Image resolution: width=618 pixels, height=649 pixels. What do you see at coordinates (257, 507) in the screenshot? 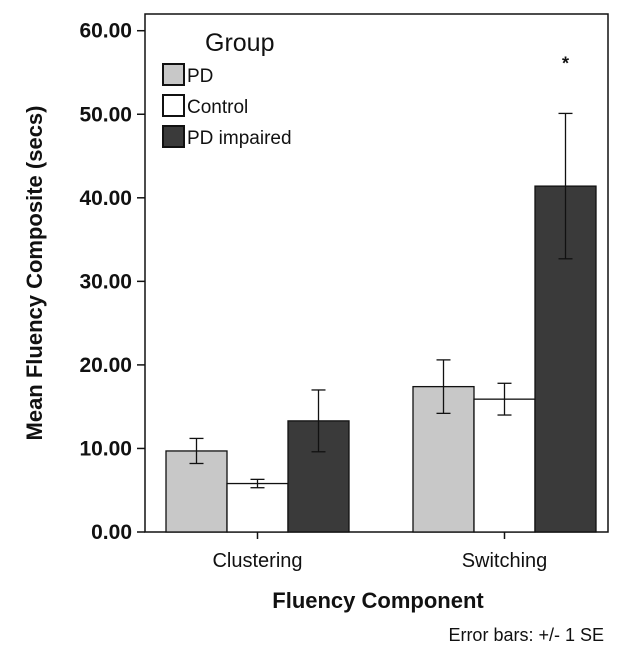
I see `bar-control-clustering` at bounding box center [257, 507].